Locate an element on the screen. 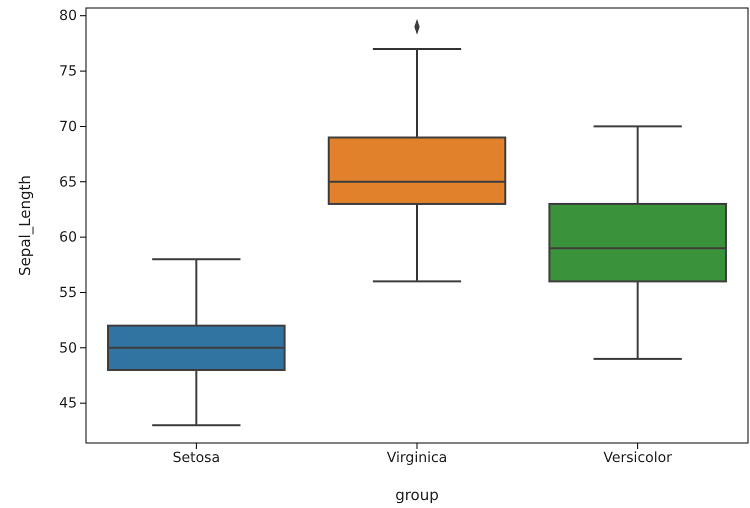 The height and width of the screenshot is (508, 750). y-axis-title: Sepal_Length is located at coordinates (25, 225).